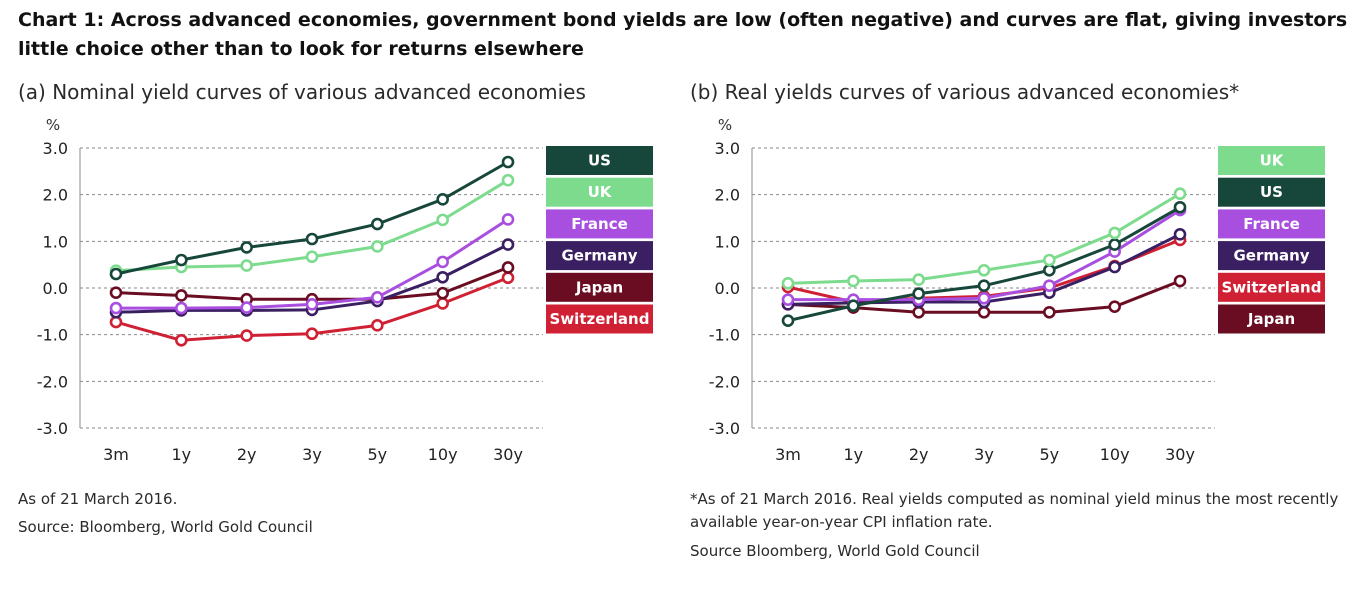 This screenshot has width=1367, height=590. Describe the element at coordinates (727, 195) in the screenshot. I see `chart-b-y-tick-label: 2.0` at that location.